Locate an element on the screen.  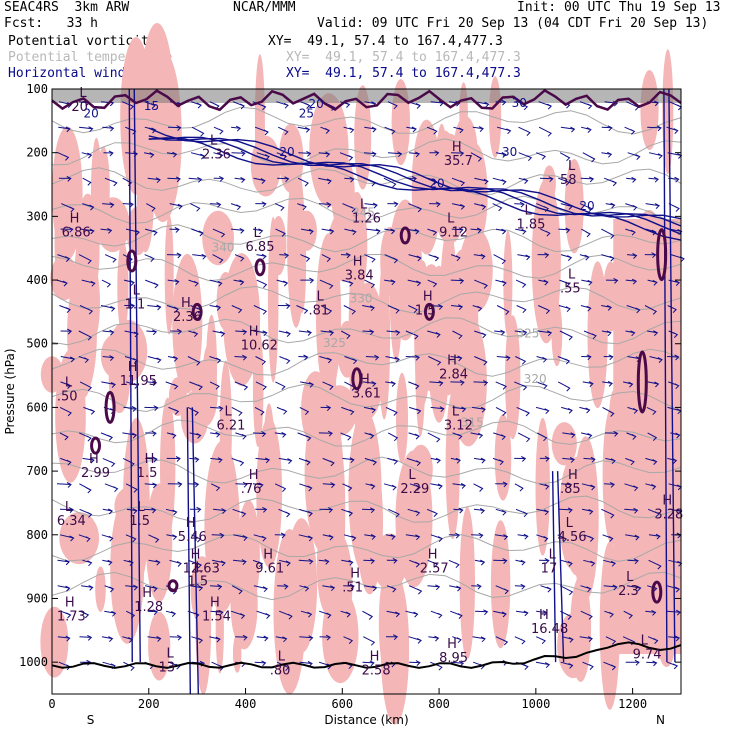
x-tick-label: 600 is located at coordinates (342, 704).